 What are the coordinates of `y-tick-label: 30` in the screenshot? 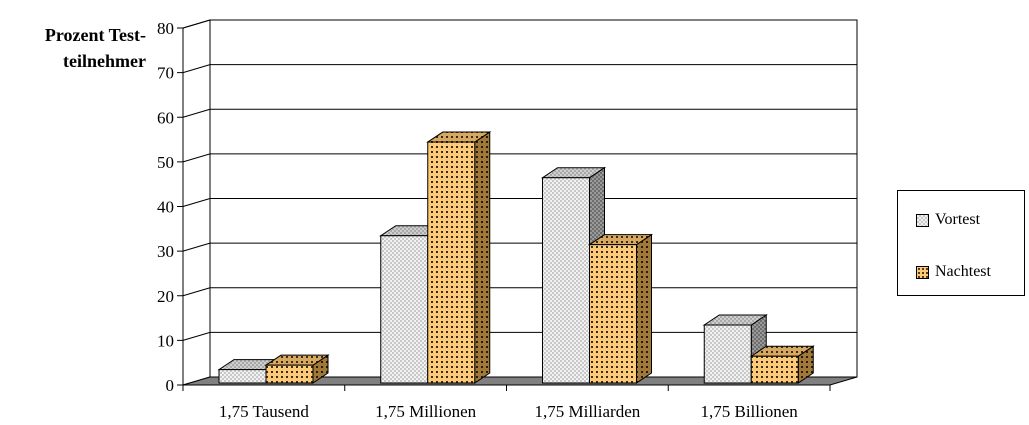 It's located at (165, 251).